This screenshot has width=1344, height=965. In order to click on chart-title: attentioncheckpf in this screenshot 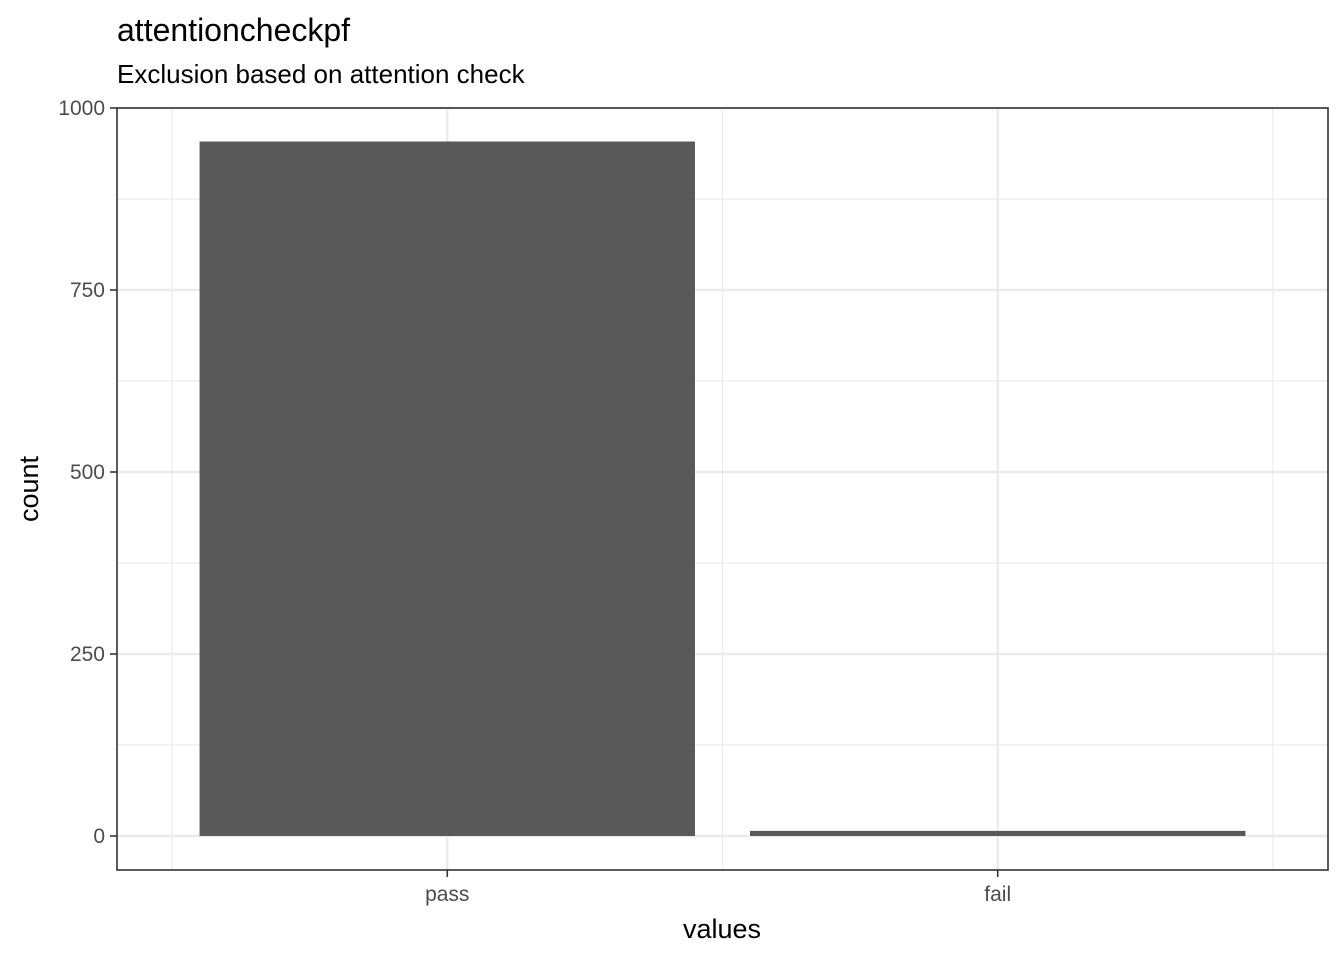, I will do `click(233, 30)`.